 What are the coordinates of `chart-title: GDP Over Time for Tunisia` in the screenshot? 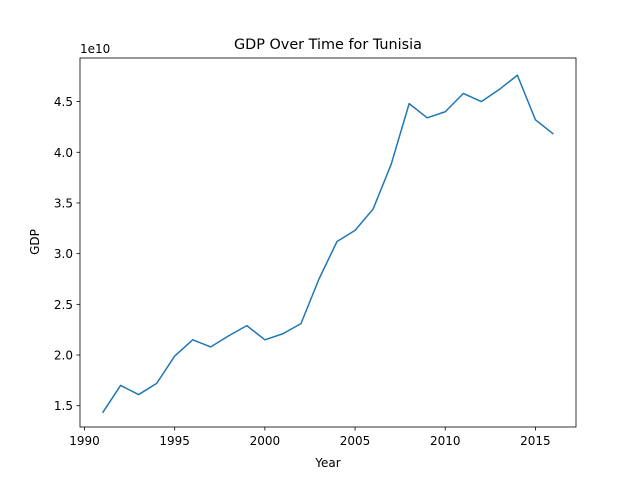 It's located at (328, 45).